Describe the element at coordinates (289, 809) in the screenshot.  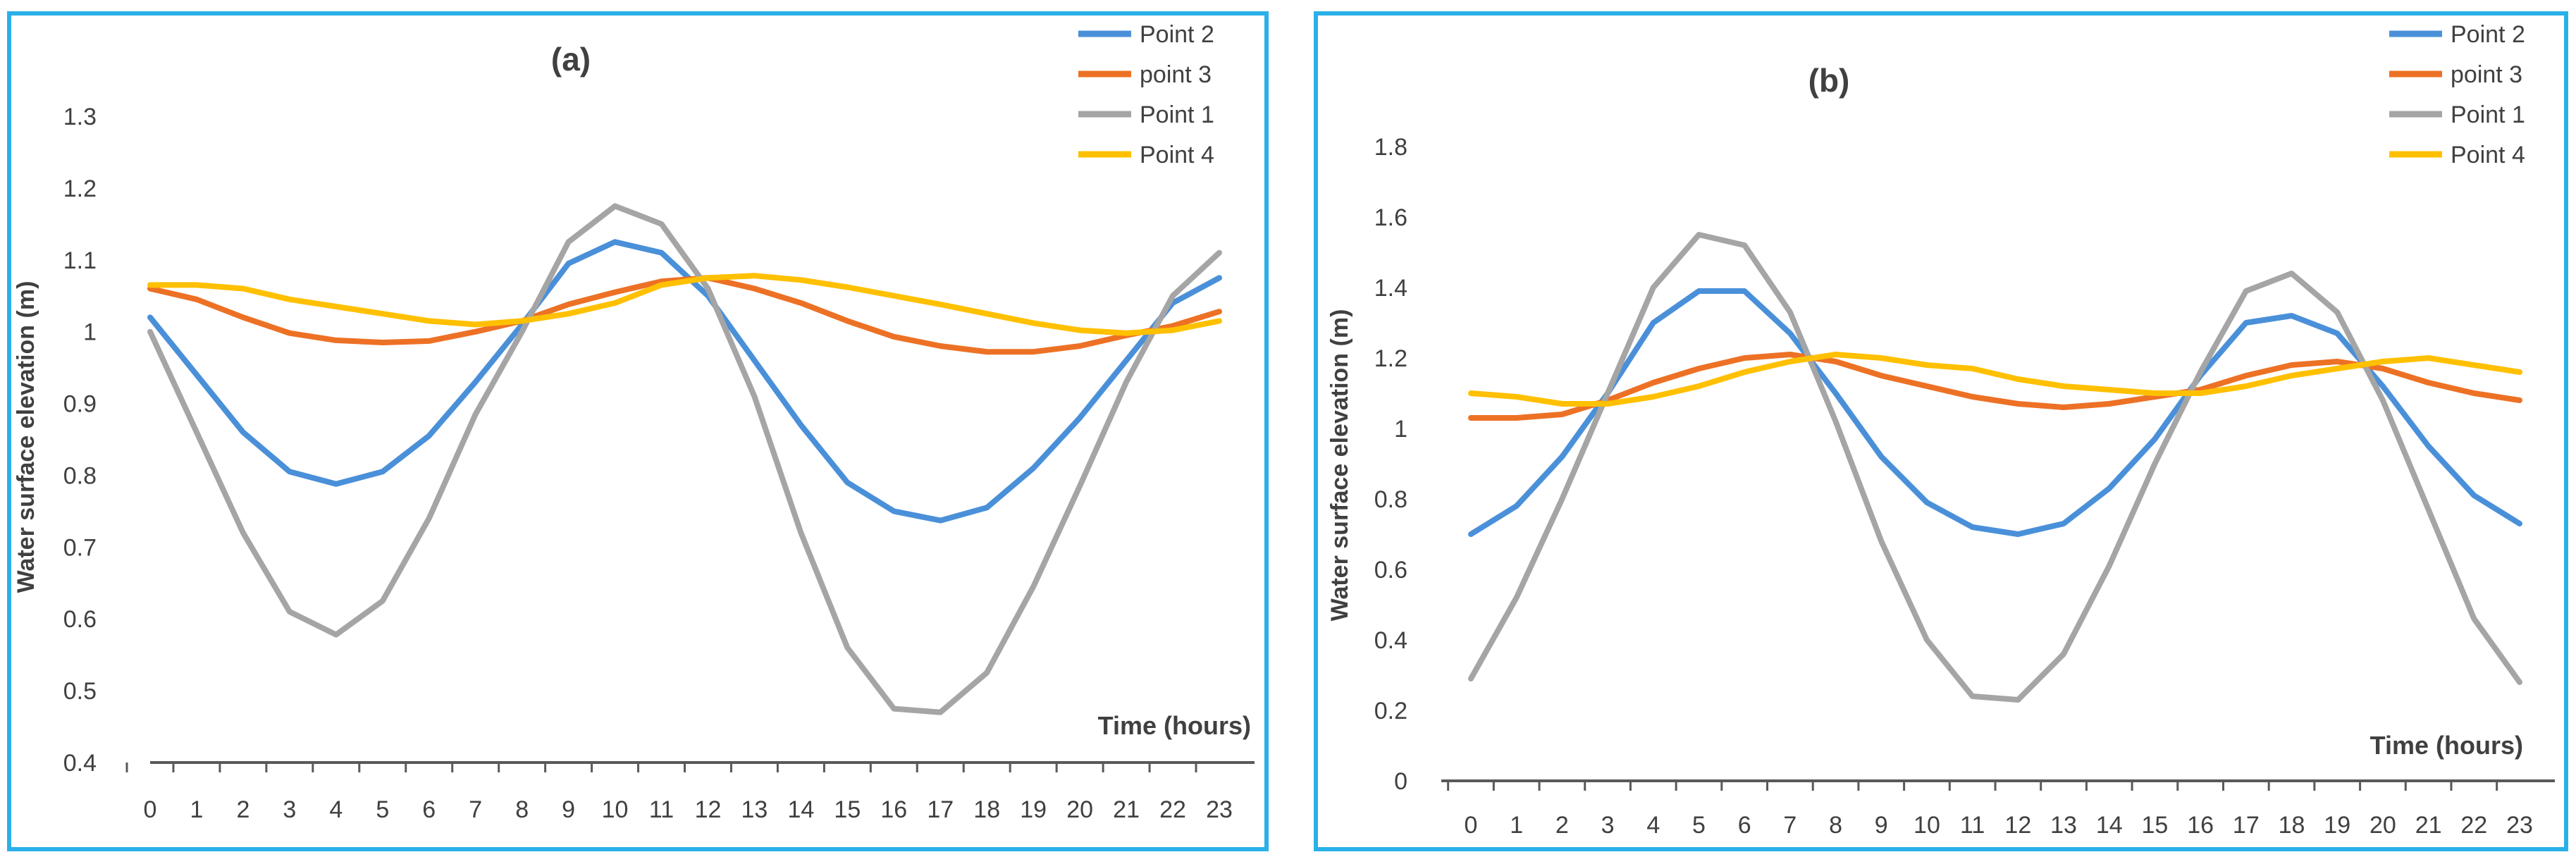
I see `x-tick-label: 3` at that location.